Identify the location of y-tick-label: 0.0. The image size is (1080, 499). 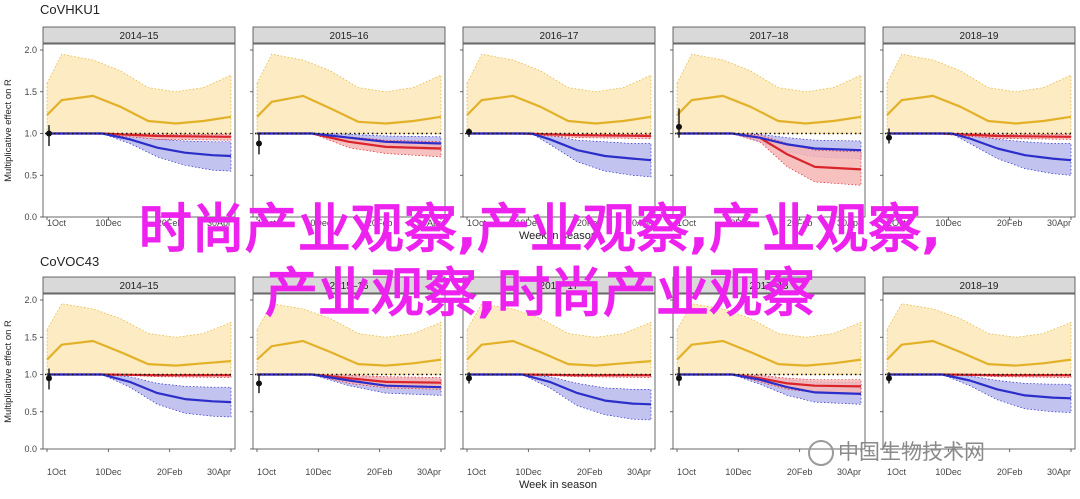
(30, 449).